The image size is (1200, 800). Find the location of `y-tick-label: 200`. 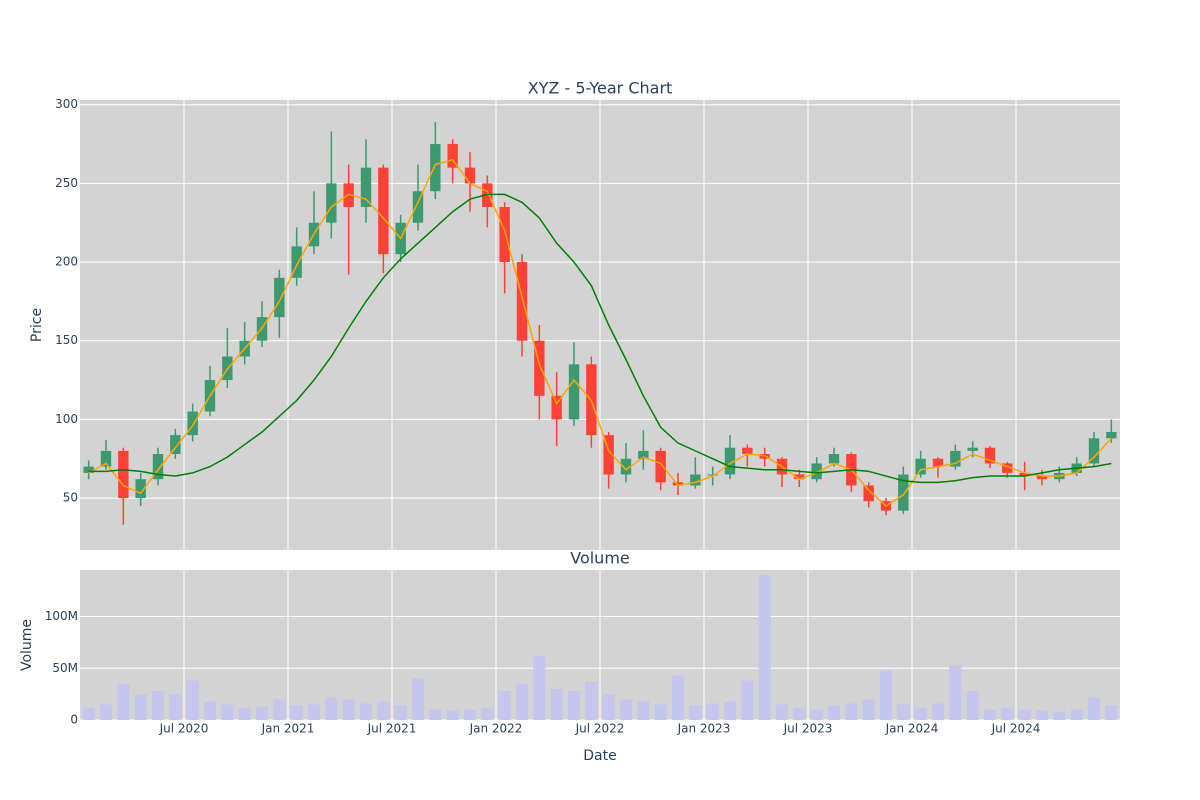

y-tick-label: 200 is located at coordinates (66, 262).